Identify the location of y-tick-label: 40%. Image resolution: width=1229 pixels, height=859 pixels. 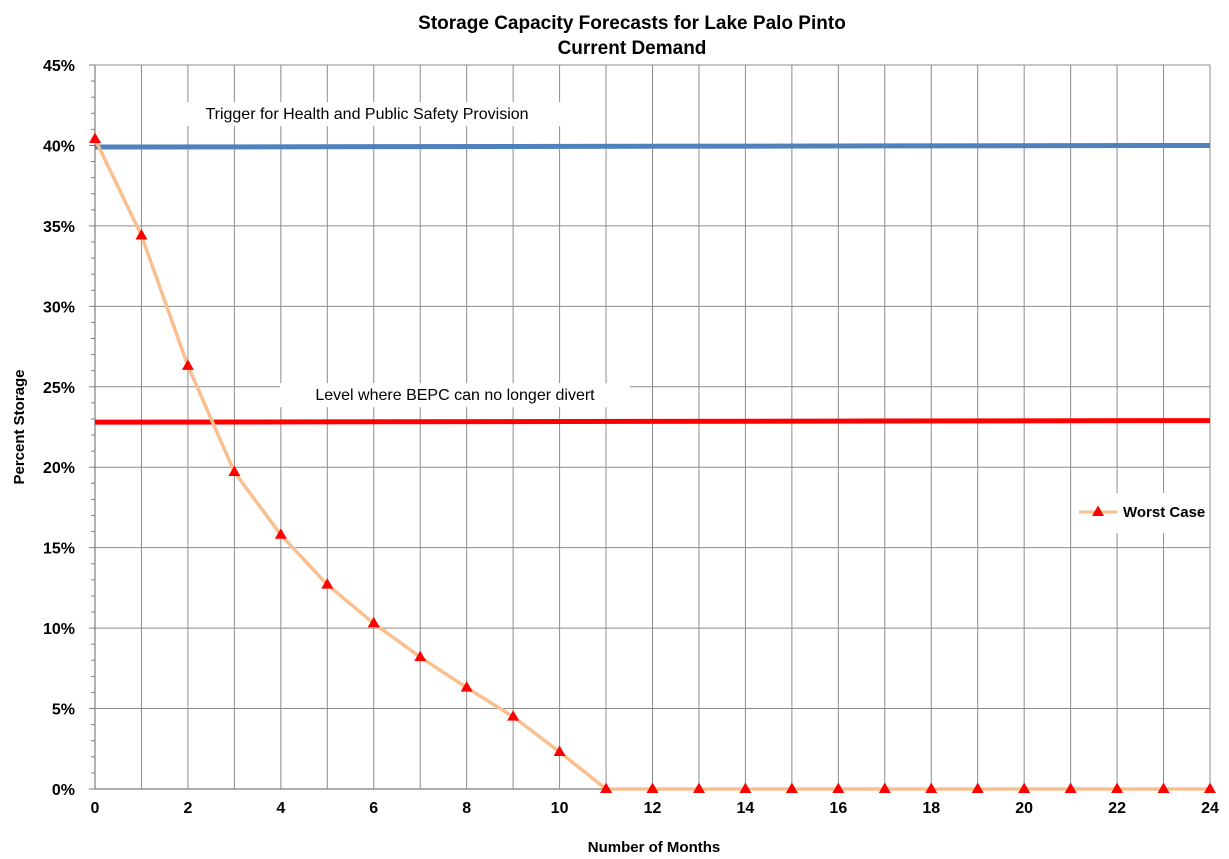
(59, 146).